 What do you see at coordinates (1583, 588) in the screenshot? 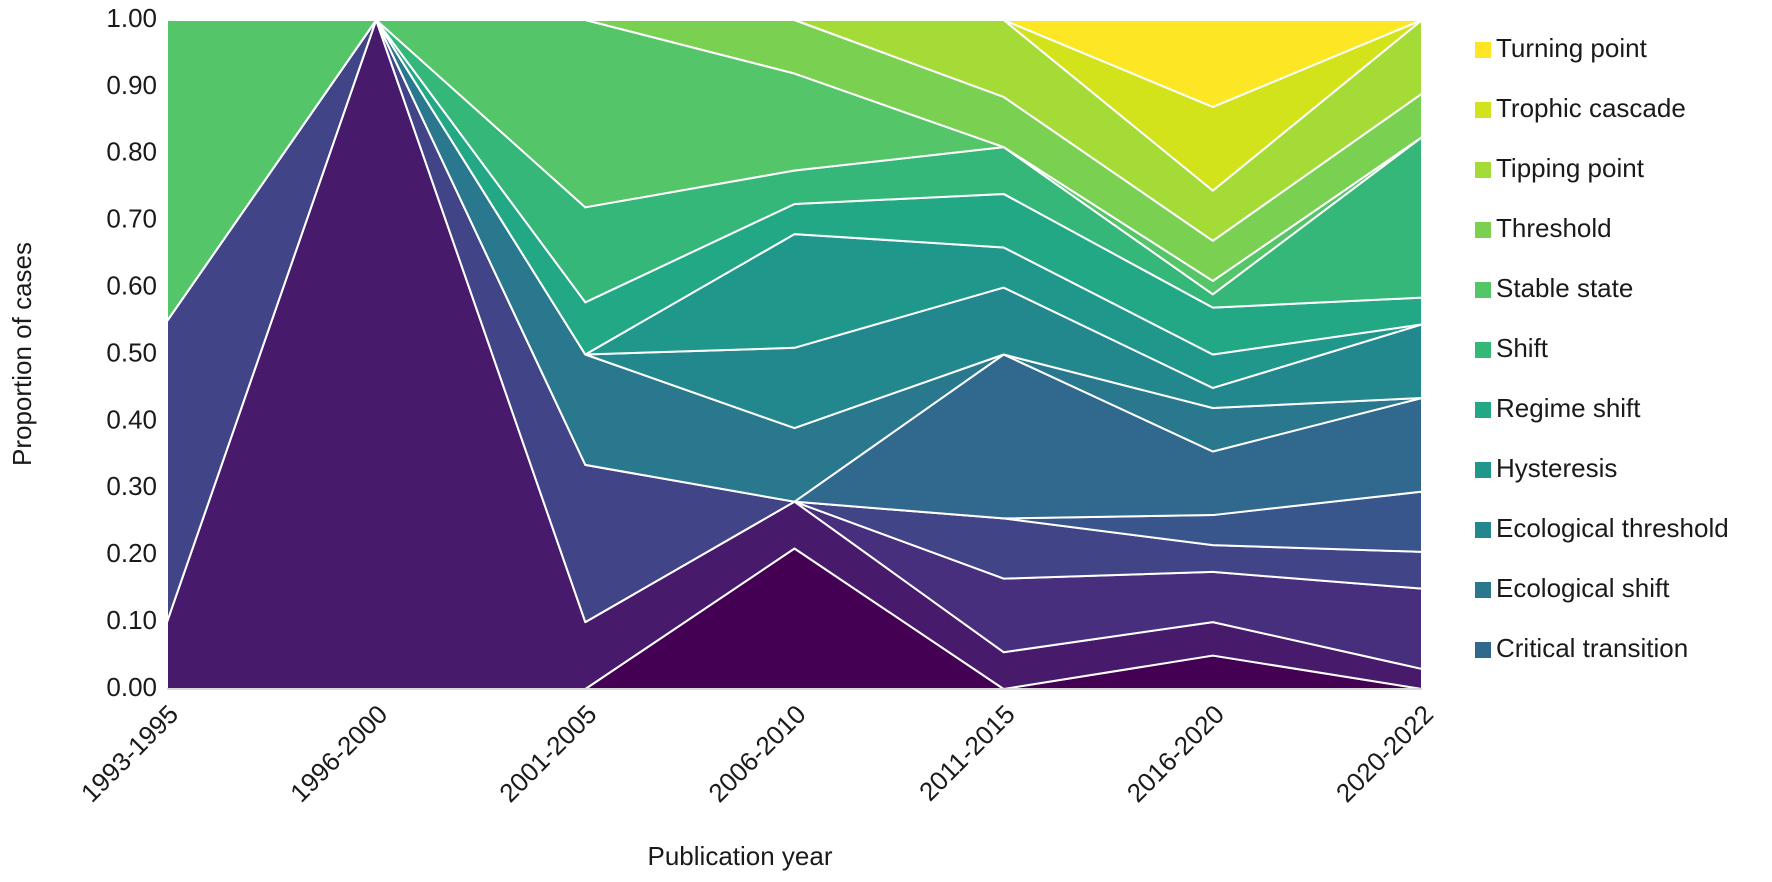
I see `legend-label: Ecological shift` at bounding box center [1583, 588].